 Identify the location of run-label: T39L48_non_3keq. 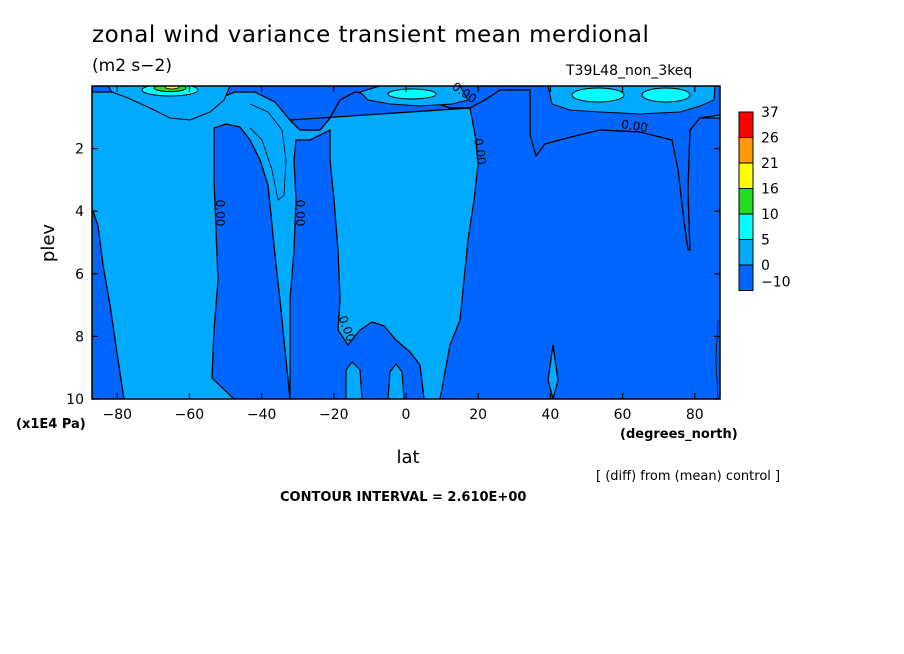
(629, 71).